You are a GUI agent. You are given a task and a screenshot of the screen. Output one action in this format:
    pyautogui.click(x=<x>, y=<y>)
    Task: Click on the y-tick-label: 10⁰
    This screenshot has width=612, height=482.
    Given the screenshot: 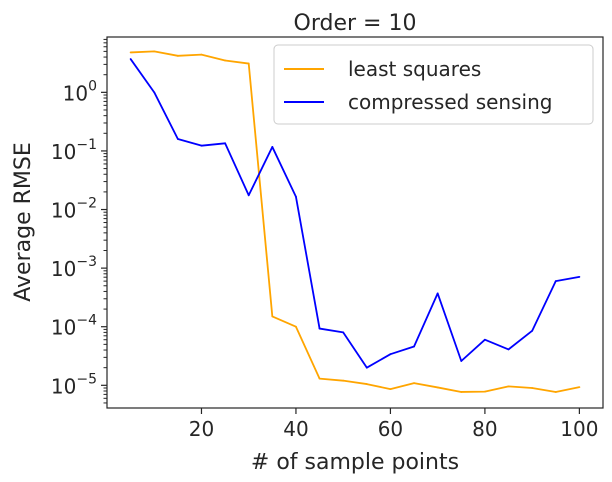 What is the action you would take?
    pyautogui.click(x=80, y=91)
    